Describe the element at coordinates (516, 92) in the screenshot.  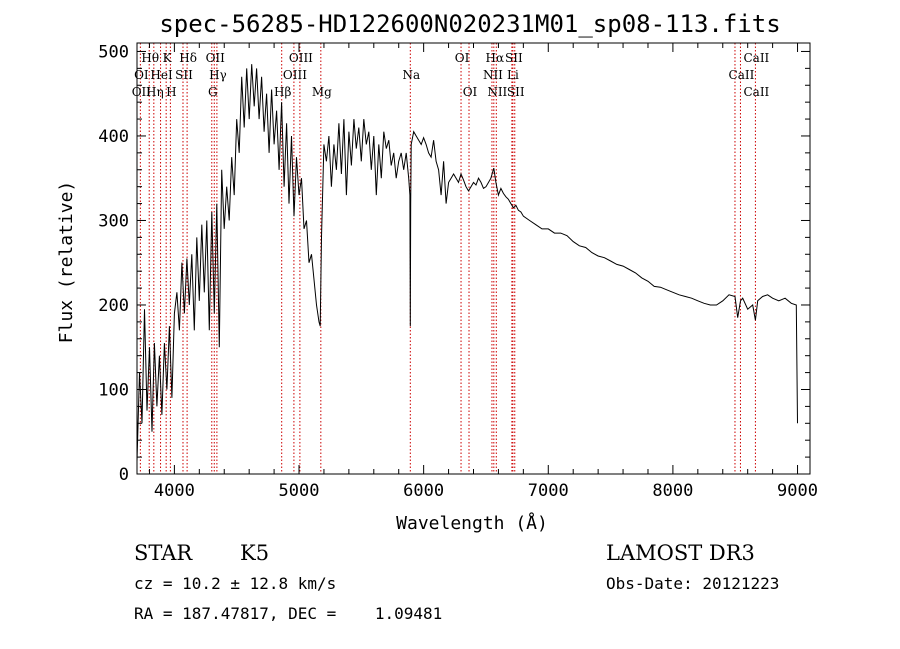
I see `spectral-line-label-26: SII` at that location.